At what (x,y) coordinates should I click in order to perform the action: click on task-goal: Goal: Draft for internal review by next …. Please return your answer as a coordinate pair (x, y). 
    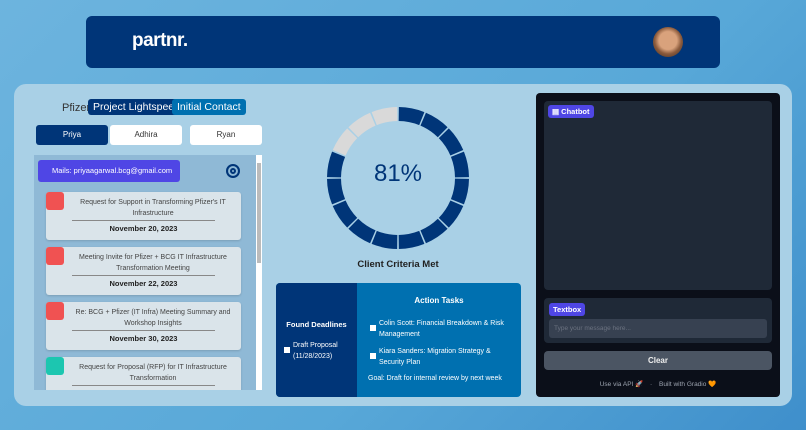
    Looking at the image, I should click on (435, 378).